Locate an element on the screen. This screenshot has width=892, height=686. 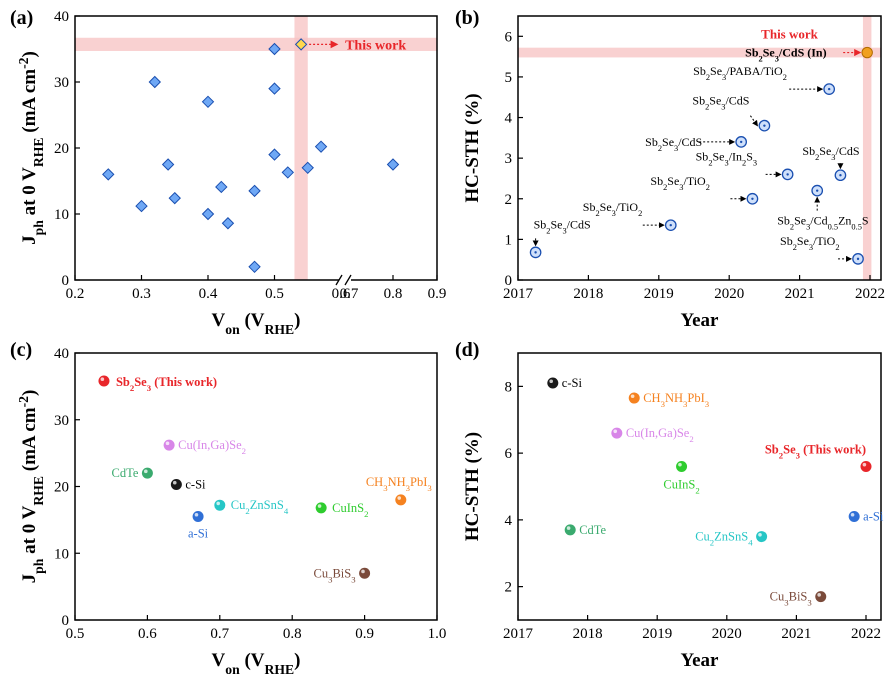
x-tick-label: 2018 is located at coordinates (588, 294).